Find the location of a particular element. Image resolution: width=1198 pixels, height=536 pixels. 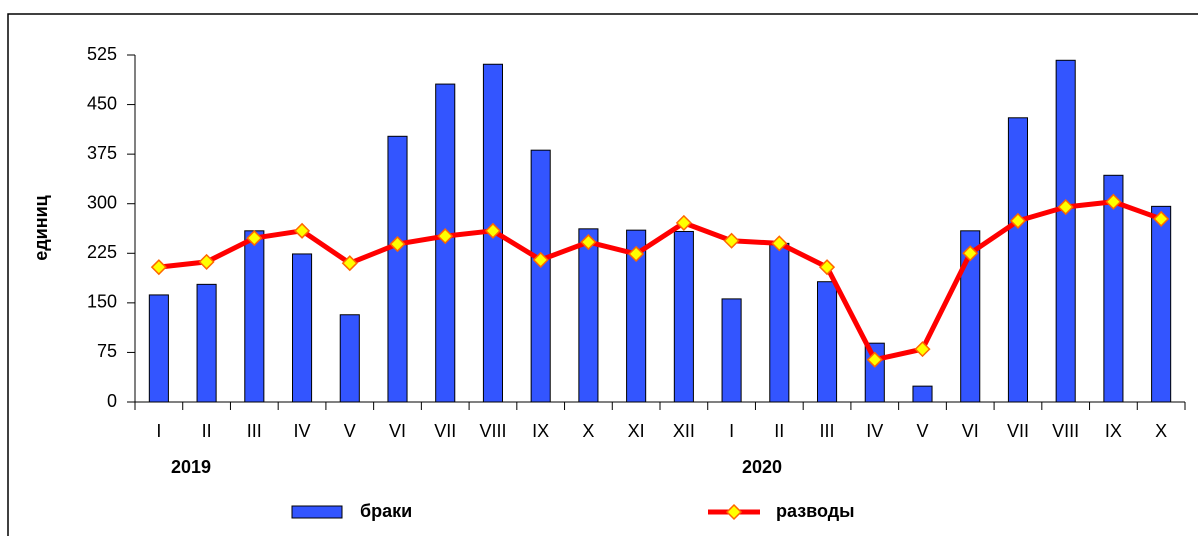

y-tick-label: 450 is located at coordinates (102, 103).